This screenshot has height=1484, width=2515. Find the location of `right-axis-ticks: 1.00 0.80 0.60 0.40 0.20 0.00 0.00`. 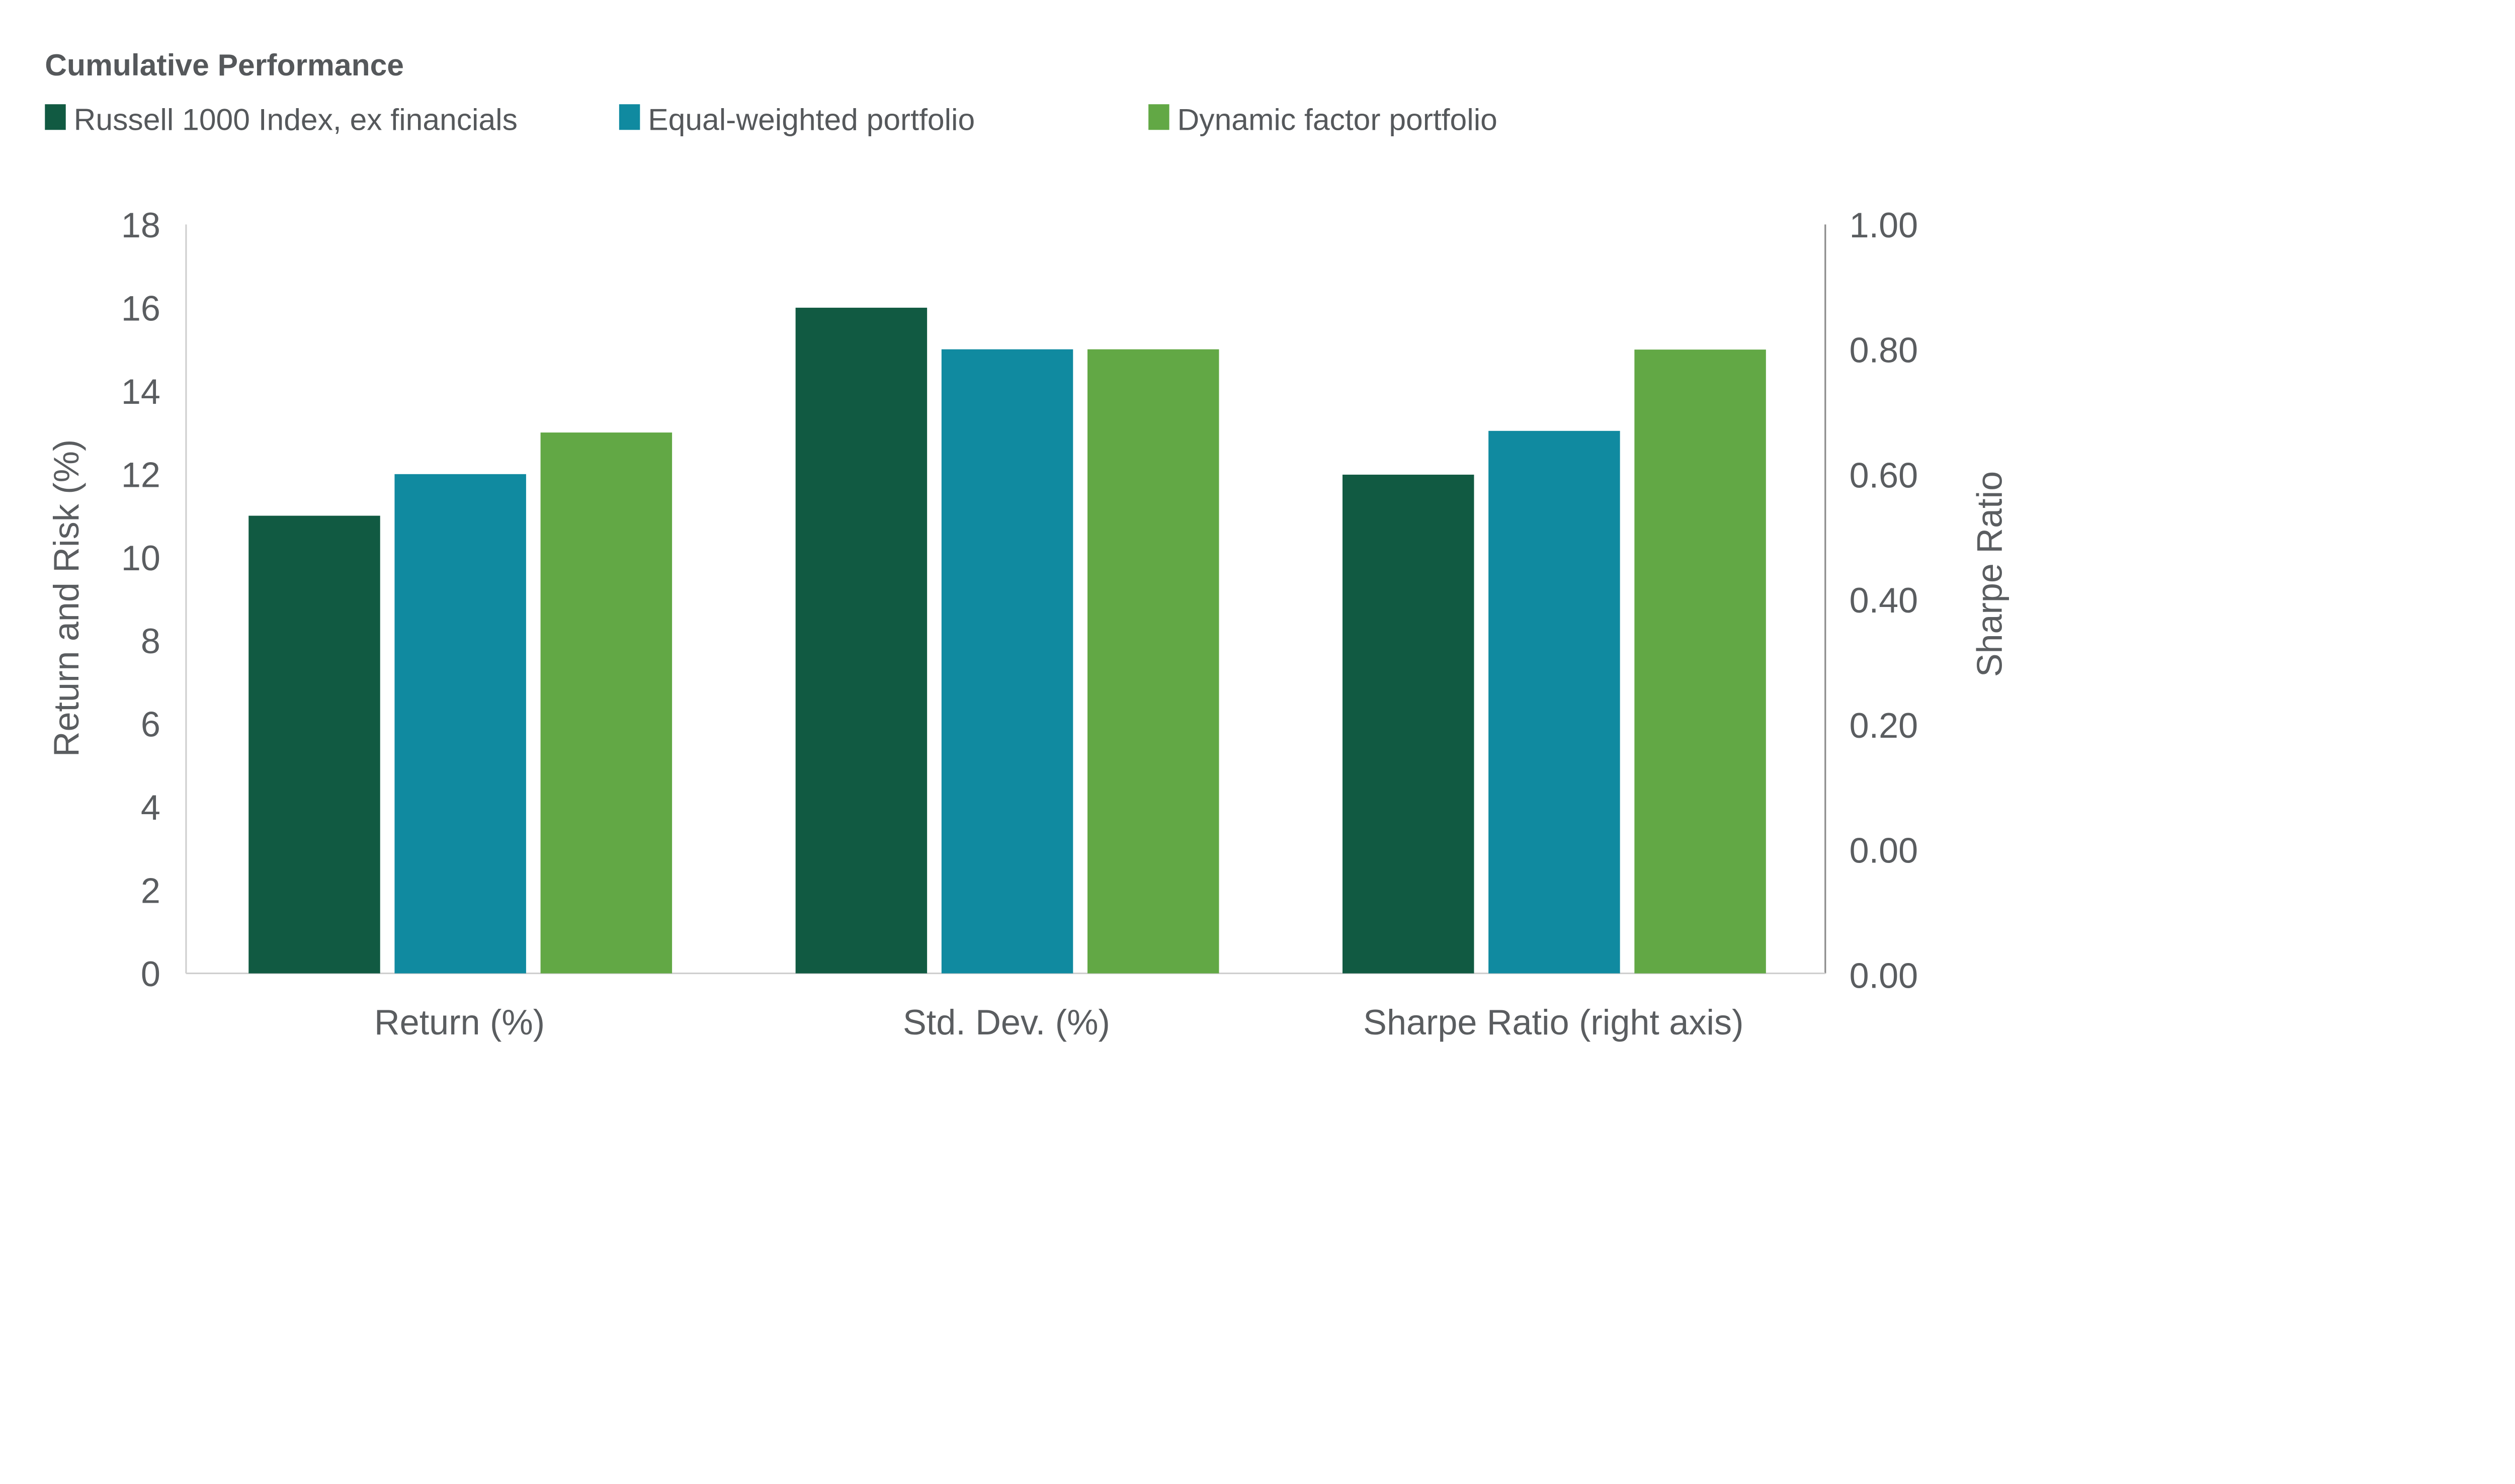

right-axis-ticks: 1.00 0.80 0.60 0.40 0.20 0.00 0.00 is located at coordinates (1884, 600).